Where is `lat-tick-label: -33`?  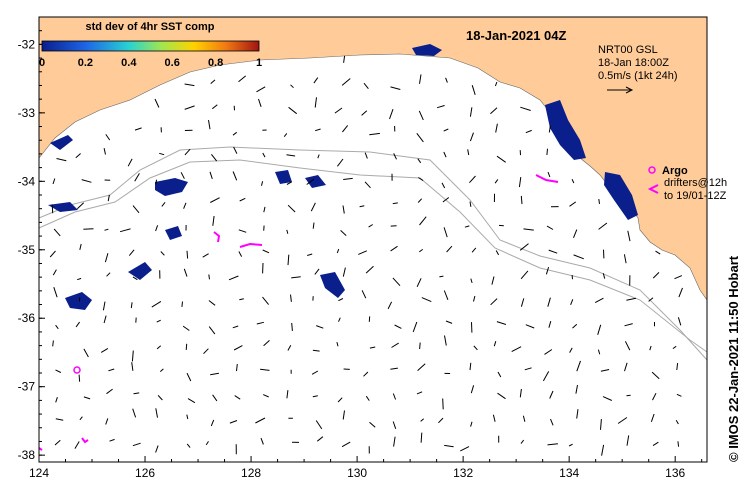 lat-tick-label: -33 is located at coordinates (27, 113).